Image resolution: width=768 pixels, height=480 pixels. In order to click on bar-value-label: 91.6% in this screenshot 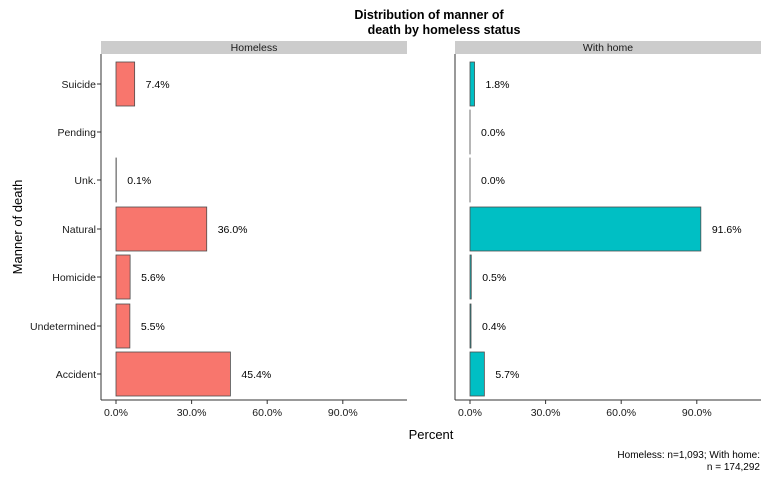, I will do `click(727, 230)`.